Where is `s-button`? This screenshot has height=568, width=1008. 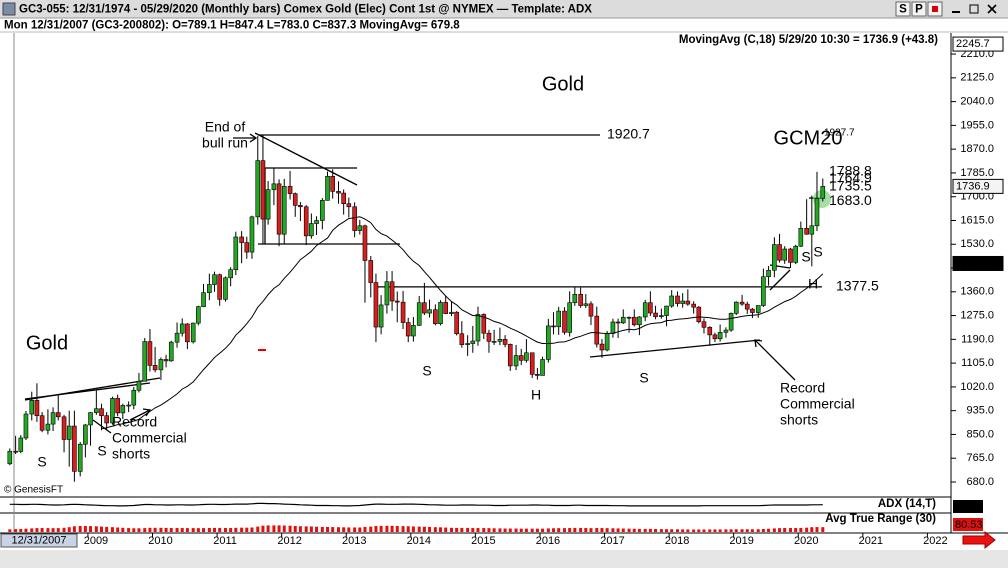 s-button is located at coordinates (903, 9).